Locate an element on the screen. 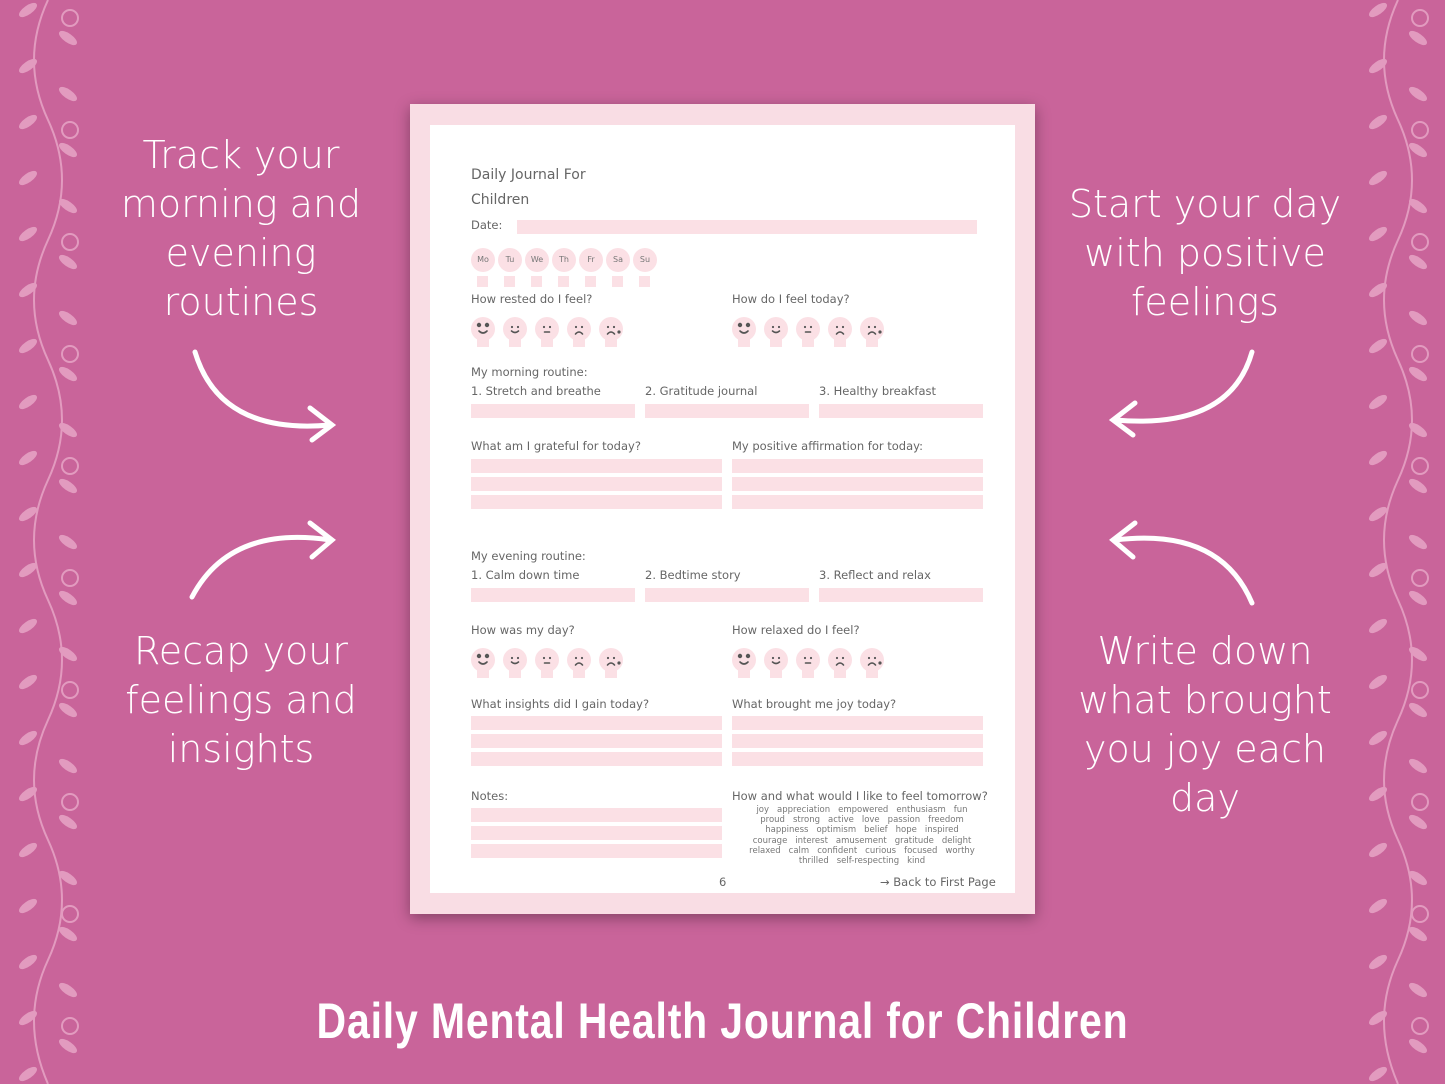 The height and width of the screenshot is (1084, 1445). feeling-word: confident is located at coordinates (837, 850).